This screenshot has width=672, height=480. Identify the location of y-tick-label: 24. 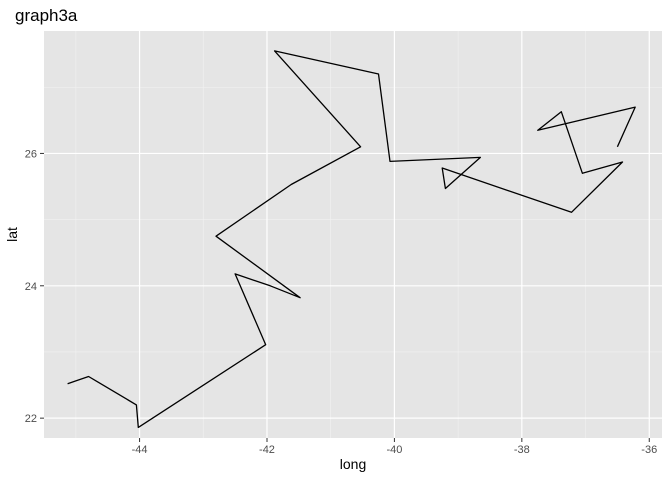
(31, 287).